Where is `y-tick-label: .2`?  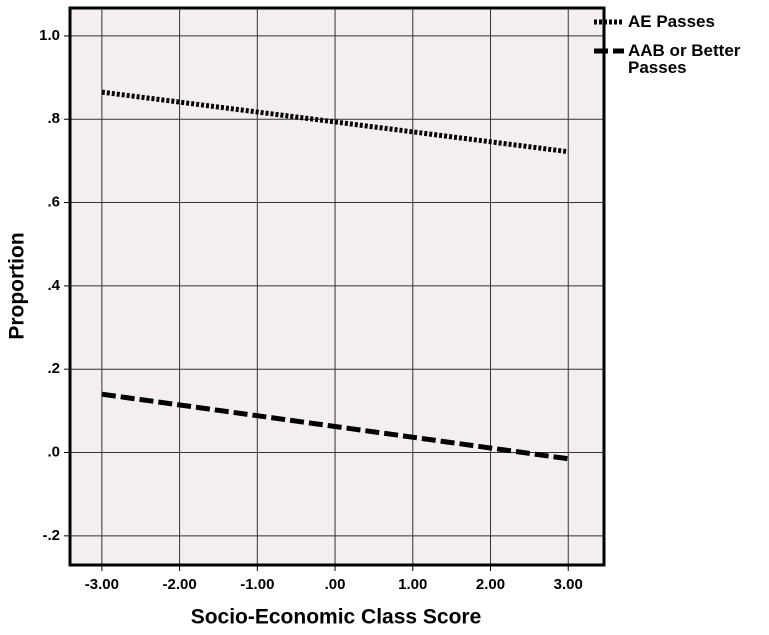
y-tick-label: .2 is located at coordinates (53, 368).